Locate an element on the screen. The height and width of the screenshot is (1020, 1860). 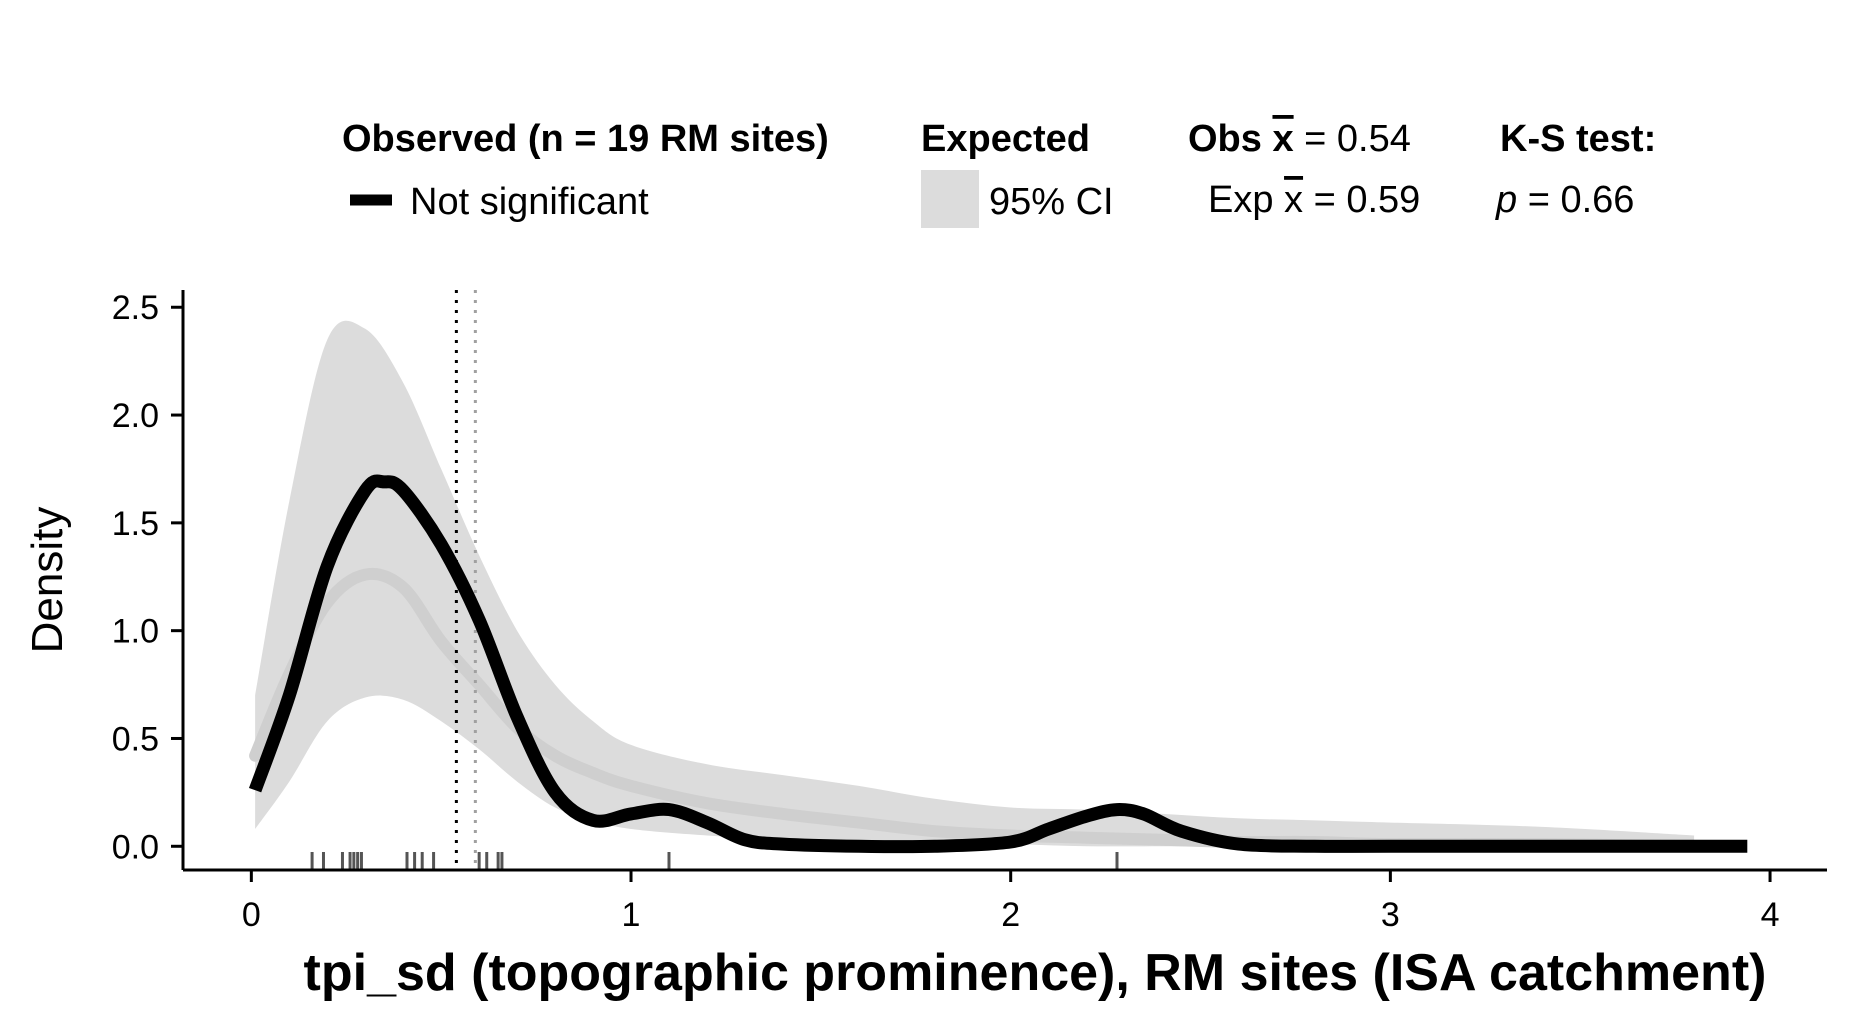
x-tick-label: 1 is located at coordinates (631, 915).